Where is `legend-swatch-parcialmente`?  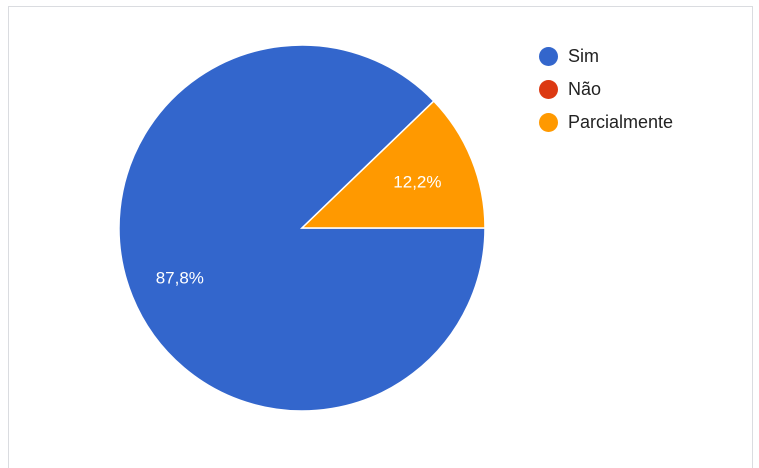 legend-swatch-parcialmente is located at coordinates (548, 122).